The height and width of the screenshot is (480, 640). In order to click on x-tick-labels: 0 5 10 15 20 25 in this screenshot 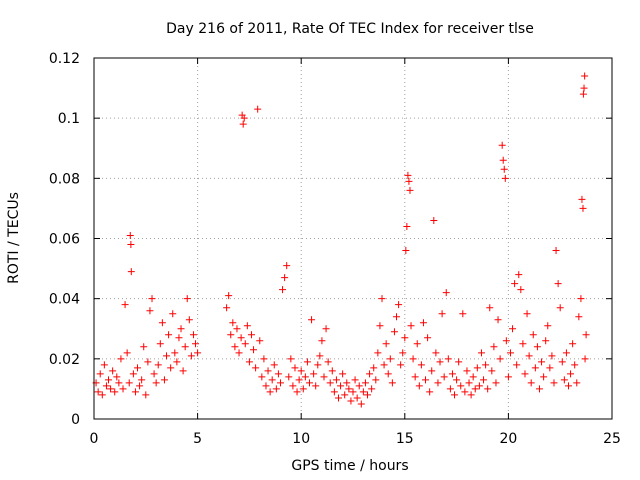, I will do `click(355, 439)`.